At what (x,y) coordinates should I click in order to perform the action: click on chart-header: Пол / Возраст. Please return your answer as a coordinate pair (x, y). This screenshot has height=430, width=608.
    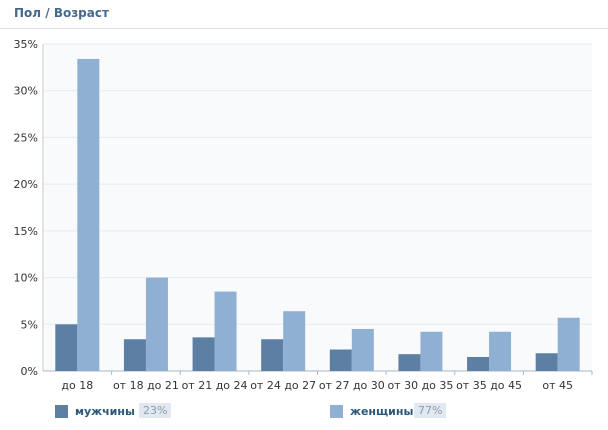
    Looking at the image, I should click on (304, 14).